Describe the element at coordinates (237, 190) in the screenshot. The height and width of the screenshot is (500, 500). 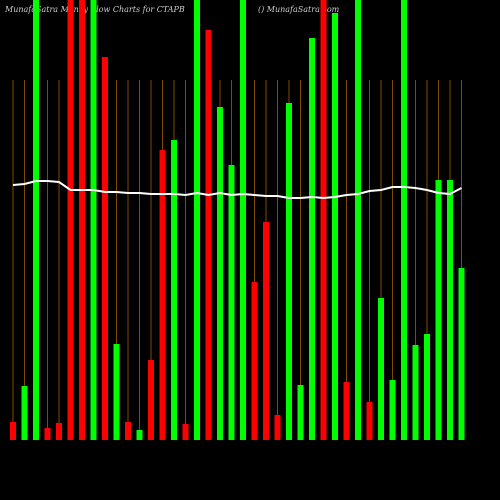
I see `flow-line` at that location.